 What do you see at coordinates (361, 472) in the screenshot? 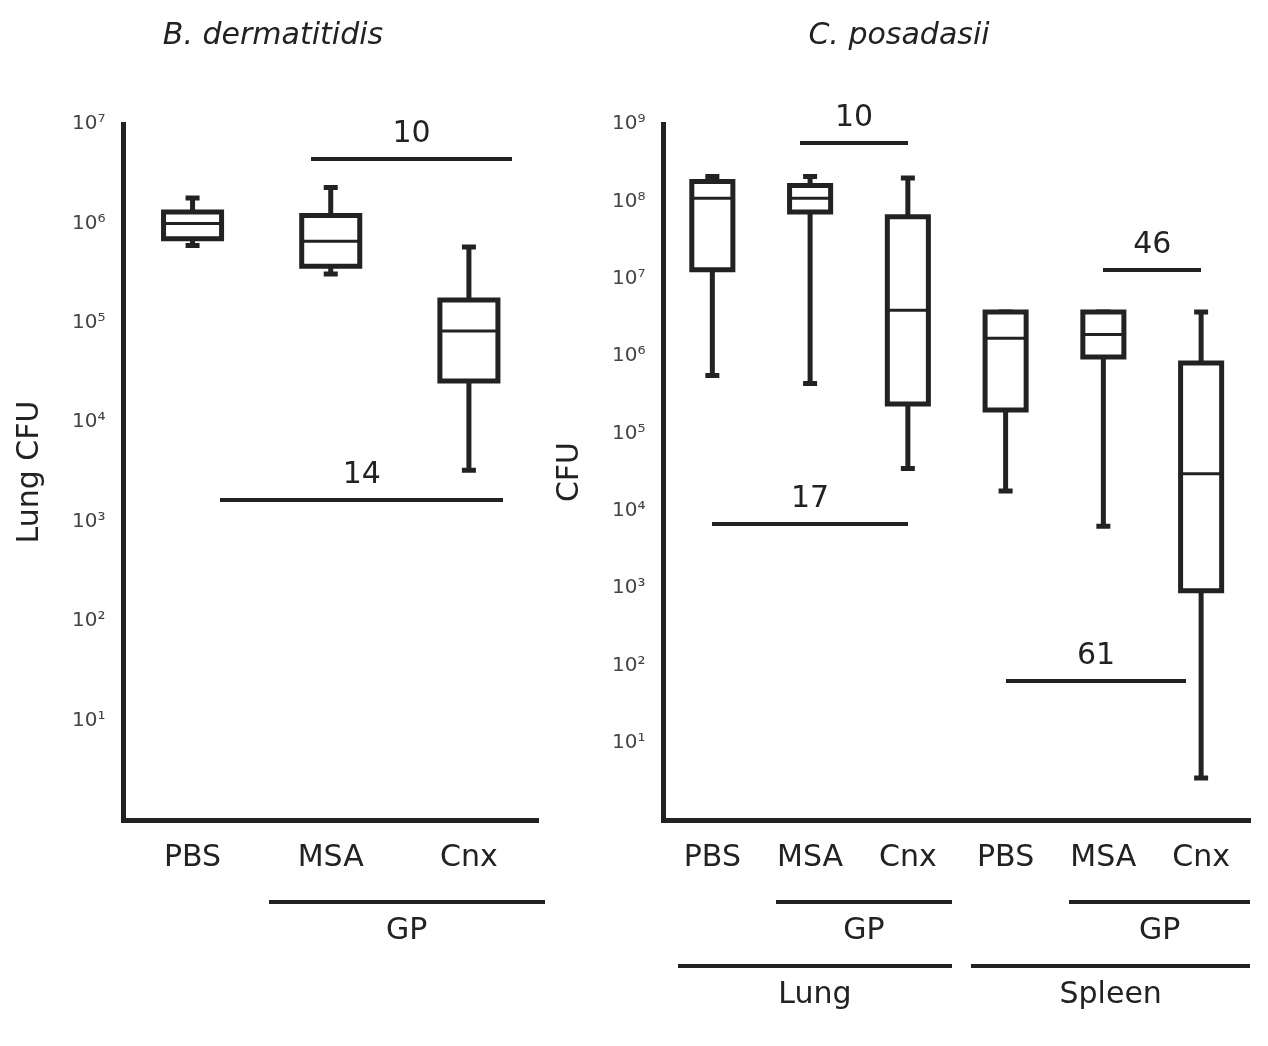
I see `annotation: 14` at bounding box center [361, 472].